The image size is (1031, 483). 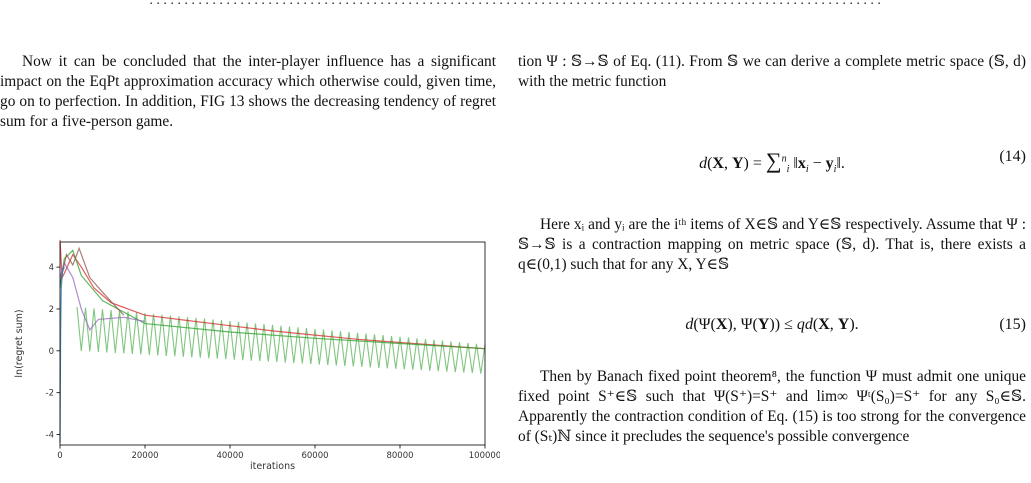 What do you see at coordinates (484, 456) in the screenshot?
I see `x-tick-label: 100000` at bounding box center [484, 456].